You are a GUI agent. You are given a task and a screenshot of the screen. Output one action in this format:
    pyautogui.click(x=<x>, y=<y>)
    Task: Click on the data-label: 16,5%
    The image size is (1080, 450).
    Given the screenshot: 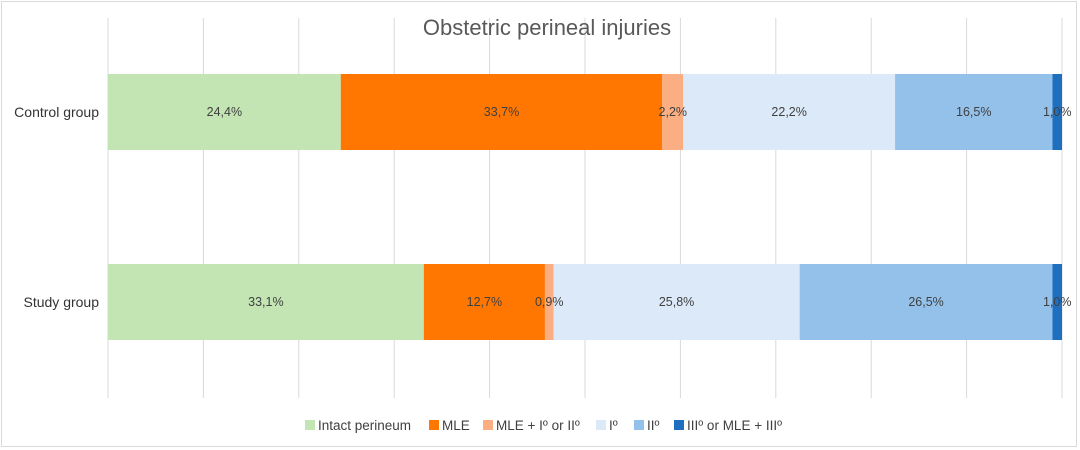 What is the action you would take?
    pyautogui.click(x=973, y=112)
    